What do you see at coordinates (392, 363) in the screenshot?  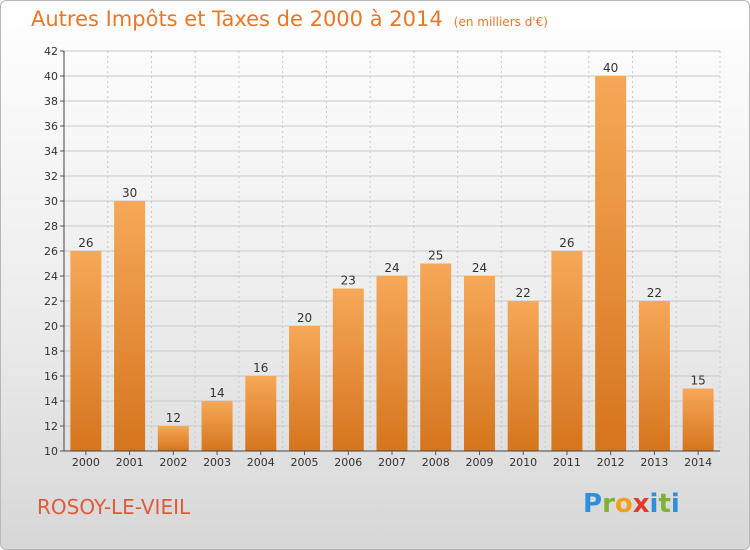 I see `bar-2007` at bounding box center [392, 363].